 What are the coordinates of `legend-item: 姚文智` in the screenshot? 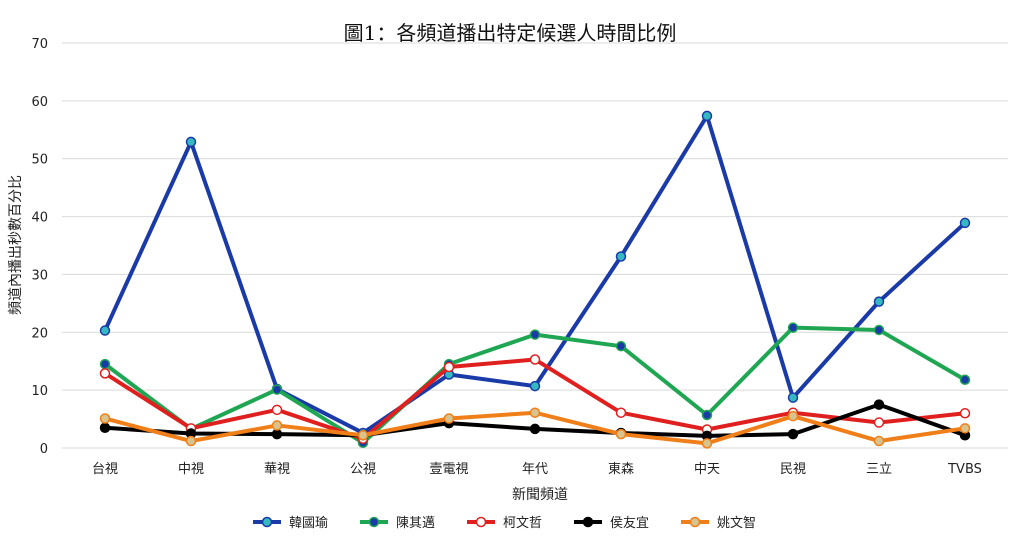 It's located at (718, 523).